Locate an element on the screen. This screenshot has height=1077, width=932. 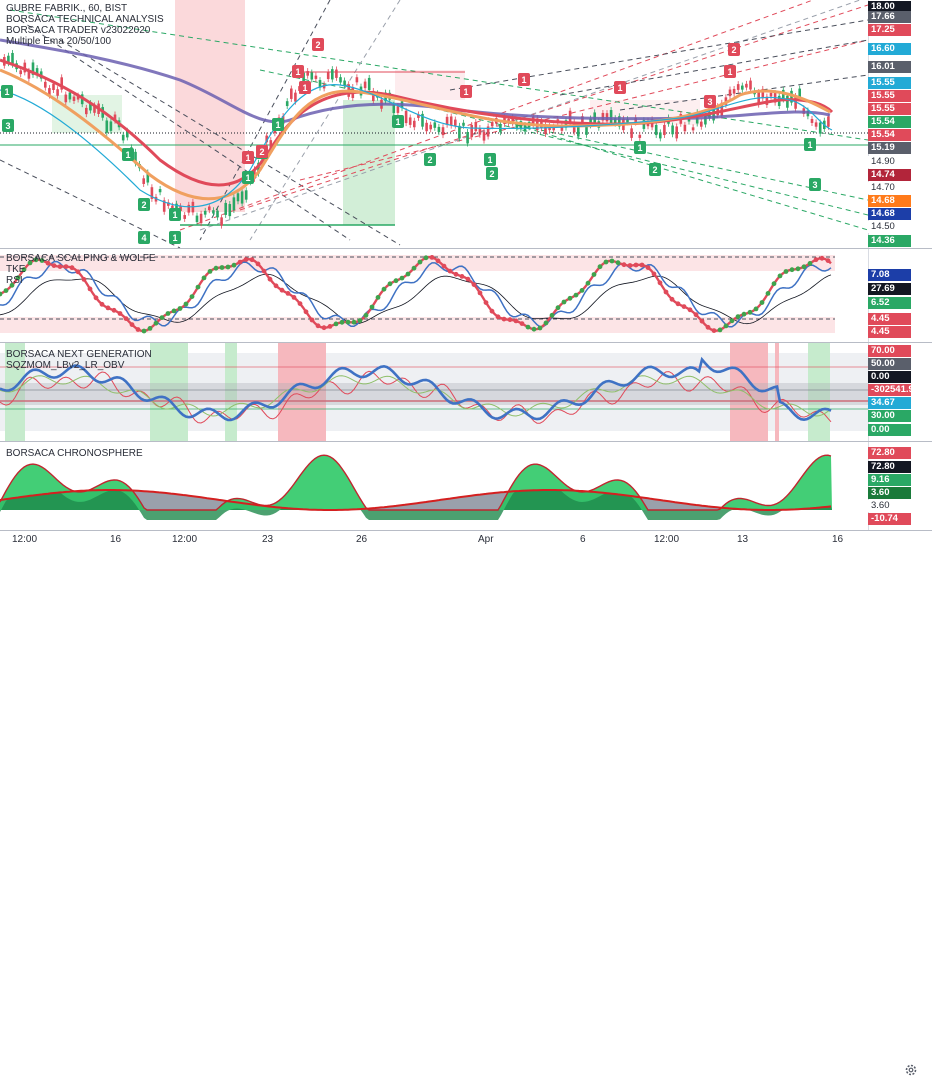
price-tag: 72.80 is located at coordinates (889, 467).